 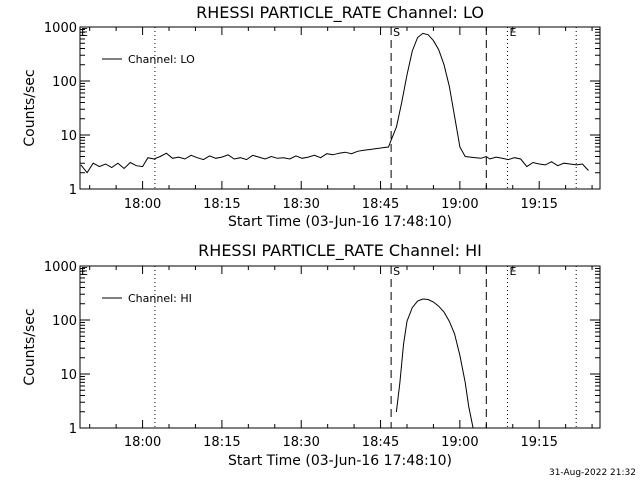 I want to click on series-line-hi, so click(x=434, y=363).